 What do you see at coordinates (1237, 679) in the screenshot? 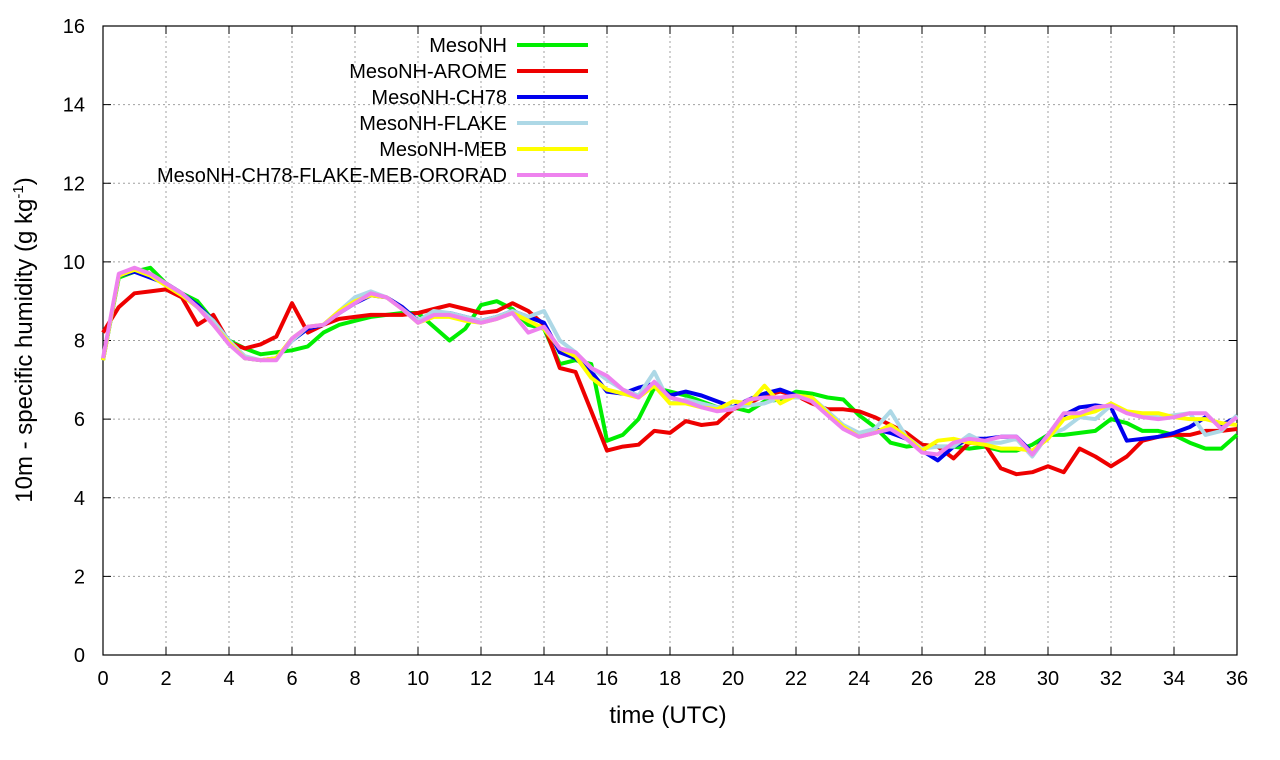
I see `x-tick-label: 36` at bounding box center [1237, 679].